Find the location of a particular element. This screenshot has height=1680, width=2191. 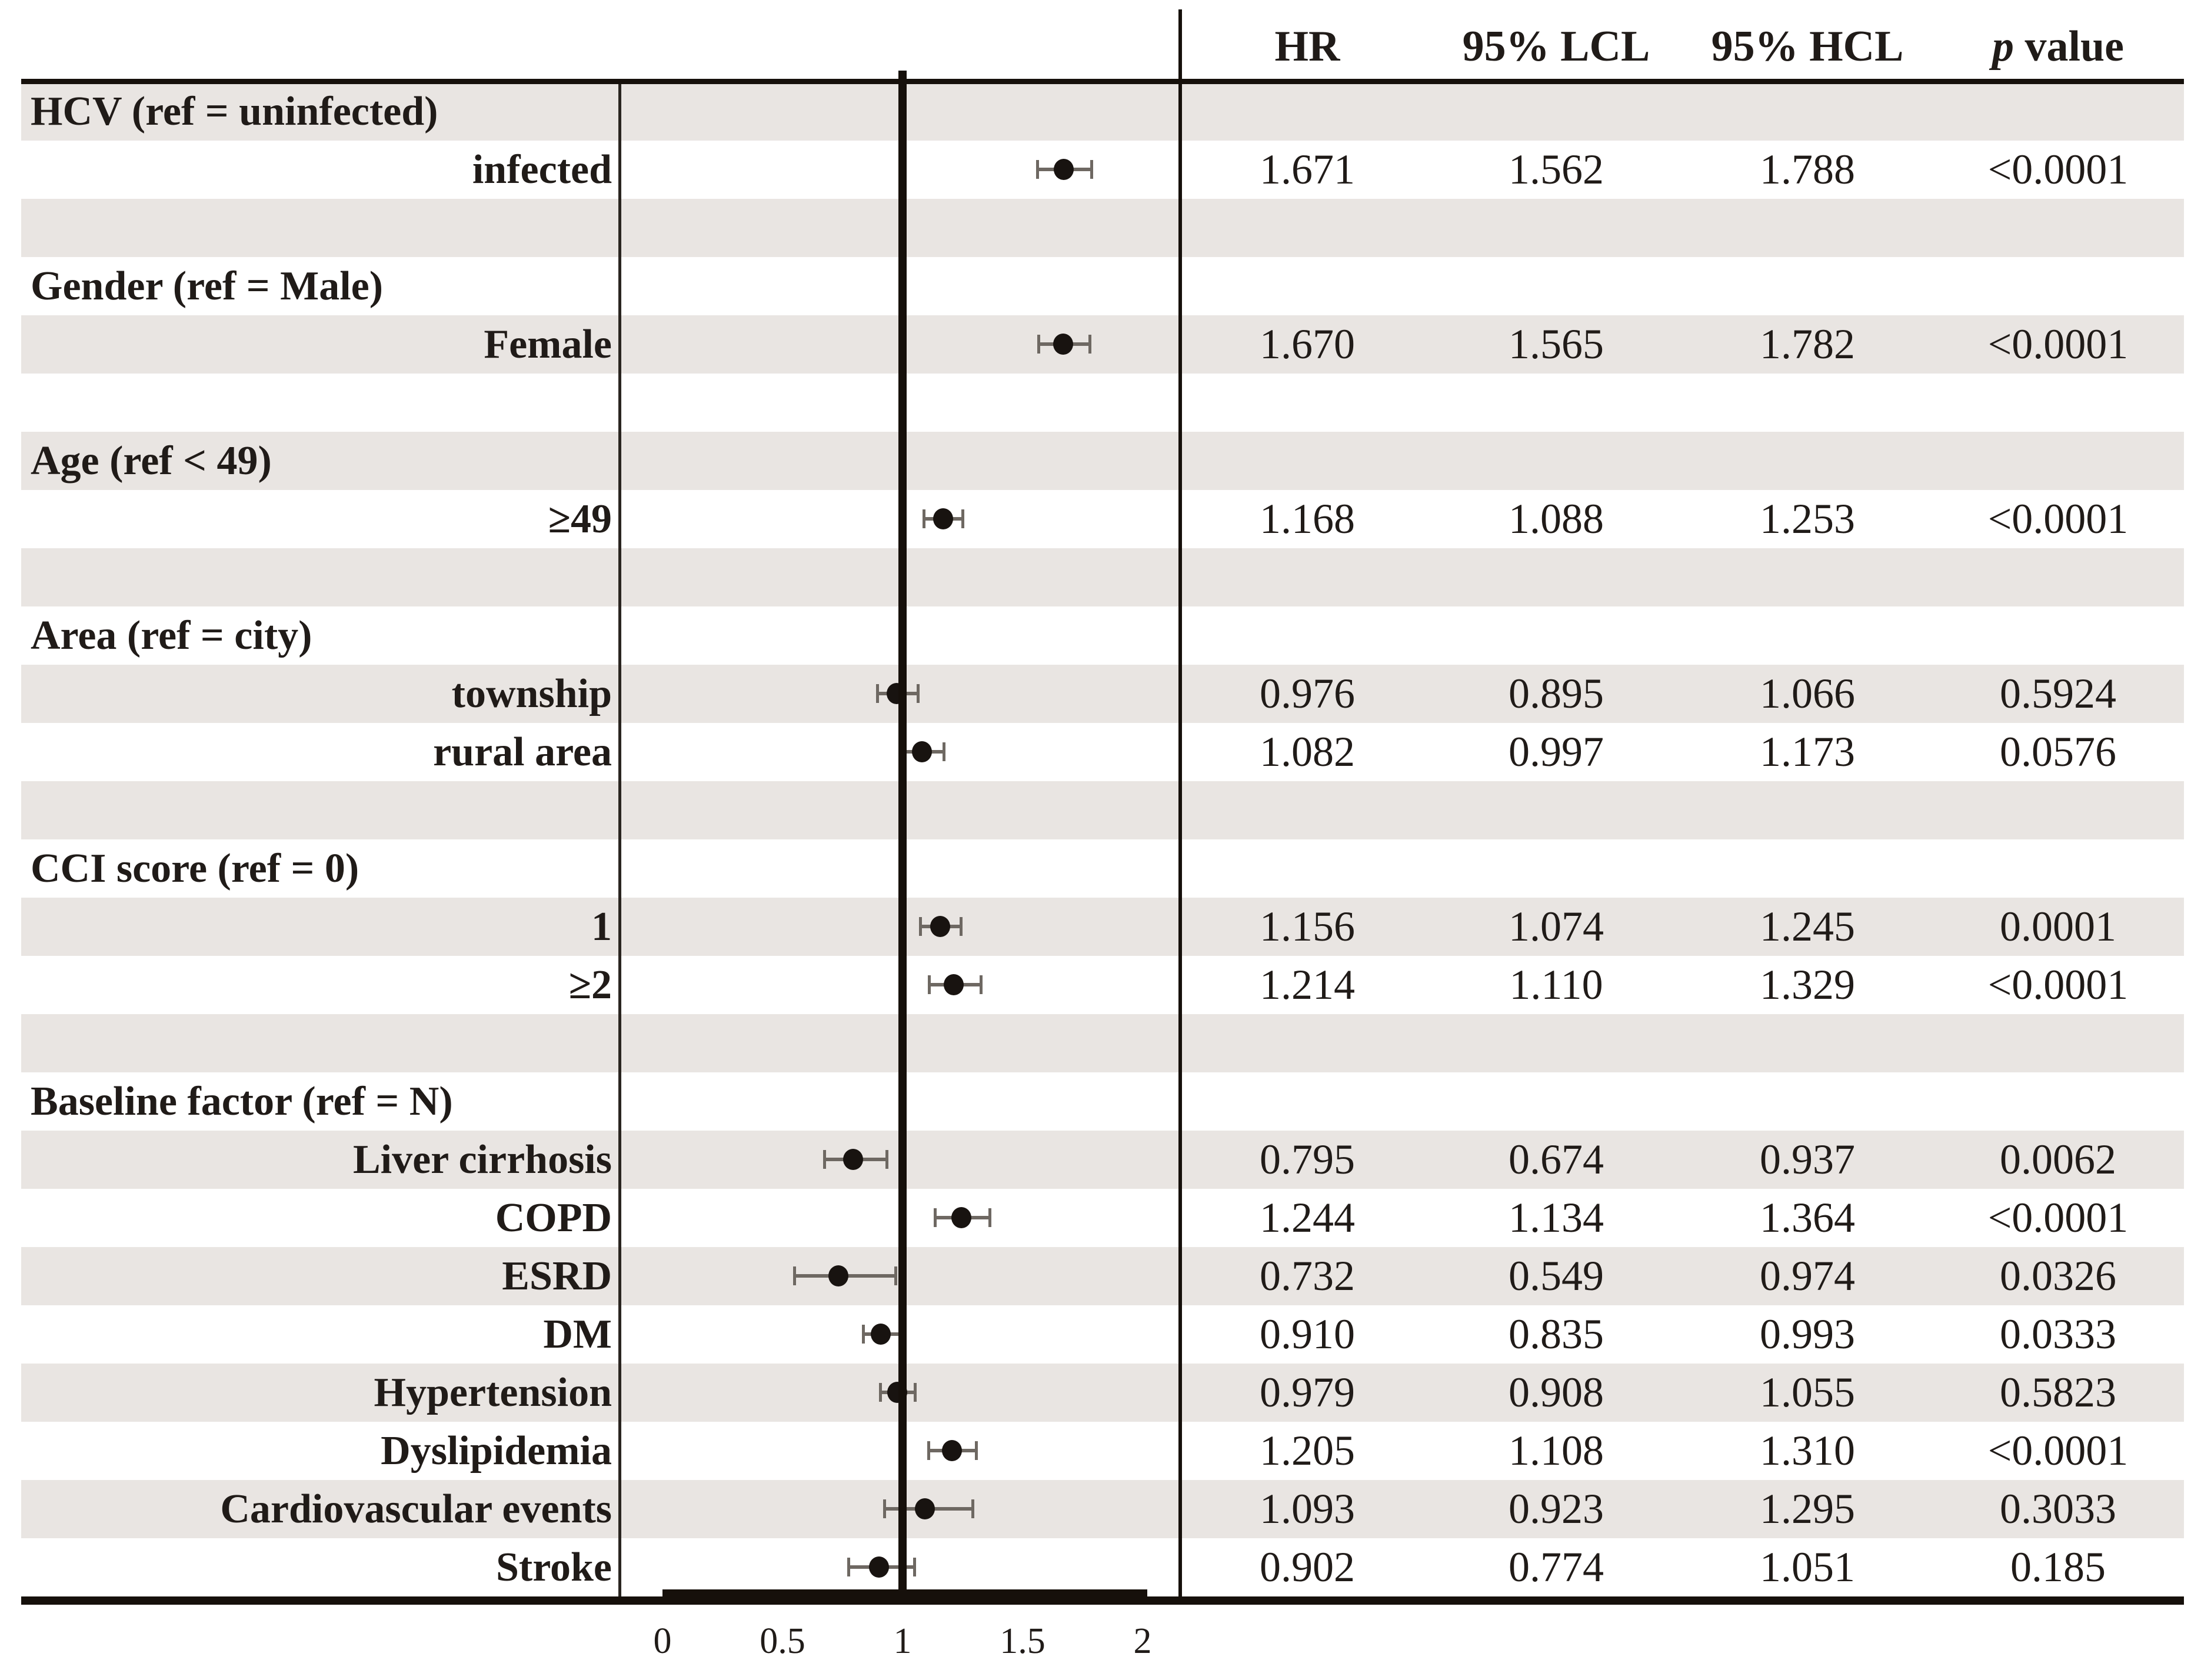

p-value: 0.0001 is located at coordinates (2058, 926).